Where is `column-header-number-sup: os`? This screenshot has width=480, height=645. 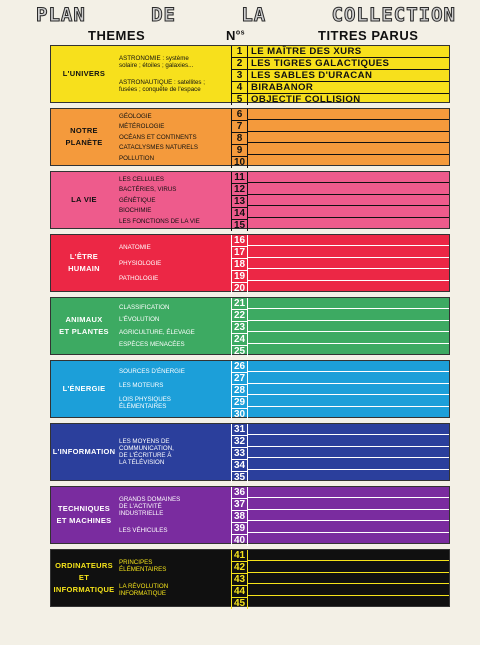 column-header-number-sup: os is located at coordinates (240, 33).